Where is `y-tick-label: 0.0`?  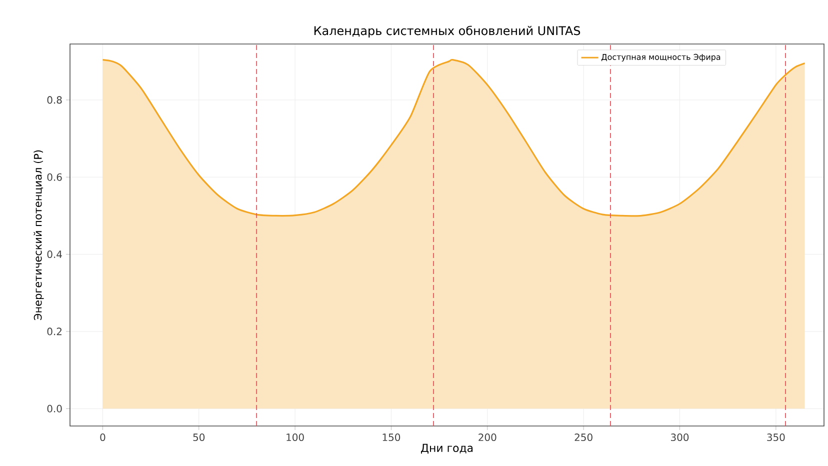 y-tick-label: 0.0 is located at coordinates (54, 408).